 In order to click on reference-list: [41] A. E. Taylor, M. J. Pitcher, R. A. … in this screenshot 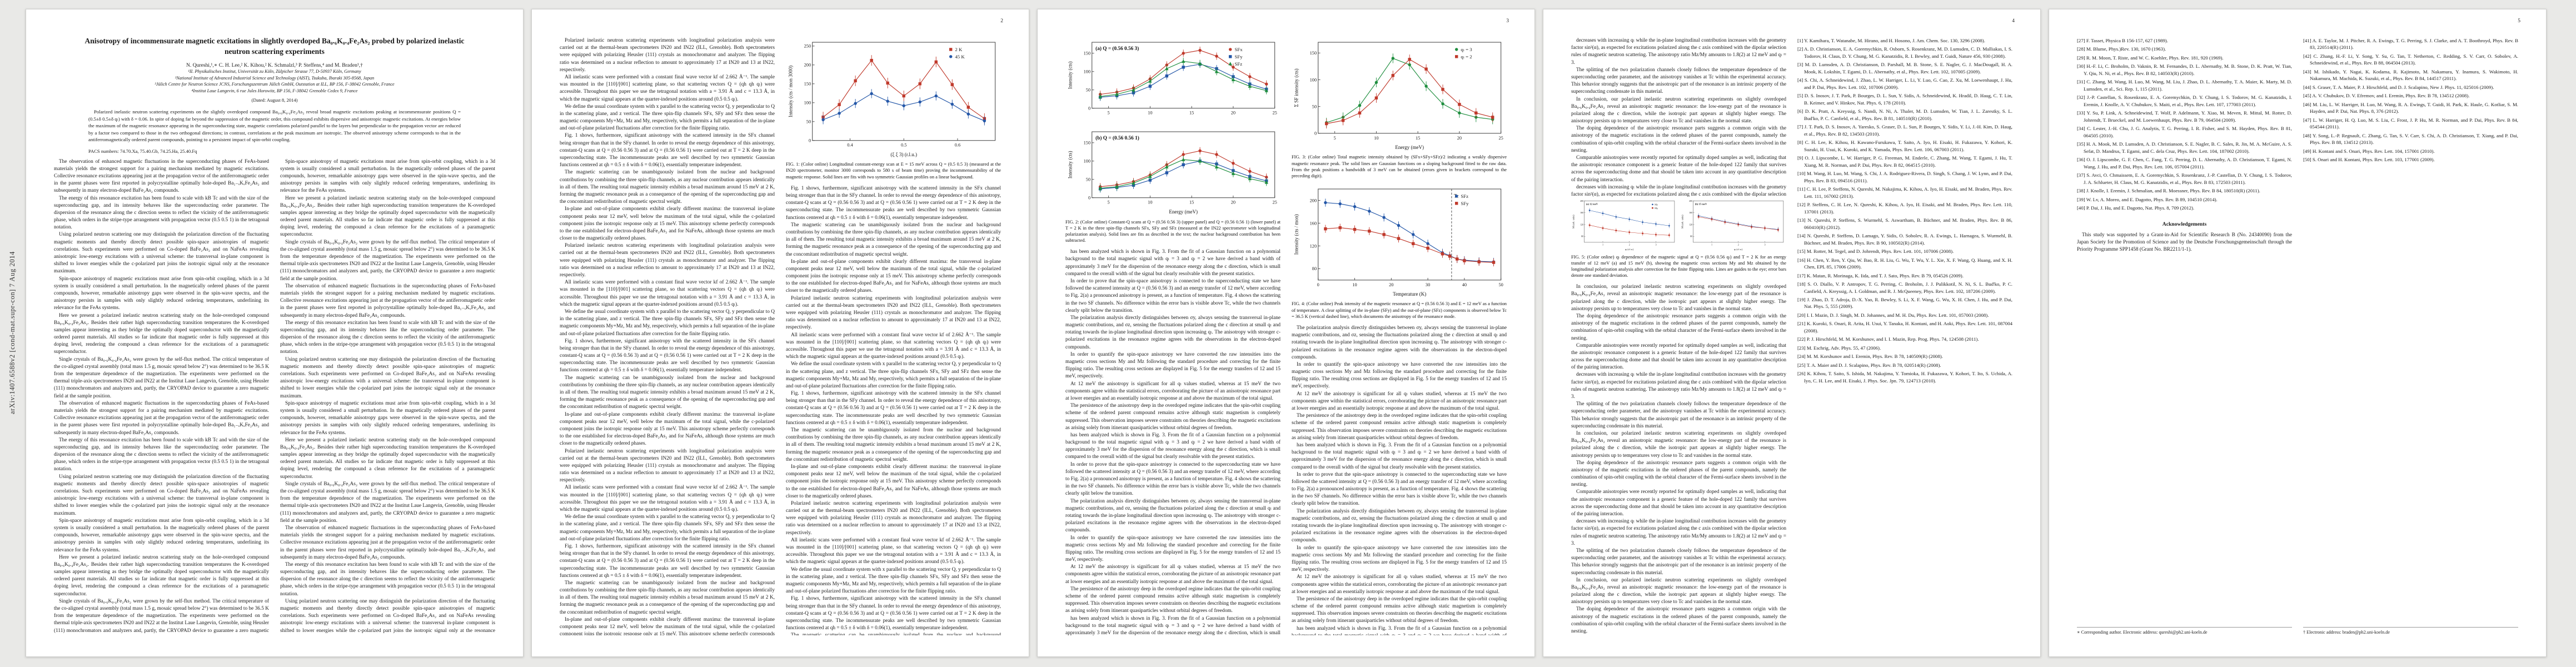, I will do `click(2410, 101)`.